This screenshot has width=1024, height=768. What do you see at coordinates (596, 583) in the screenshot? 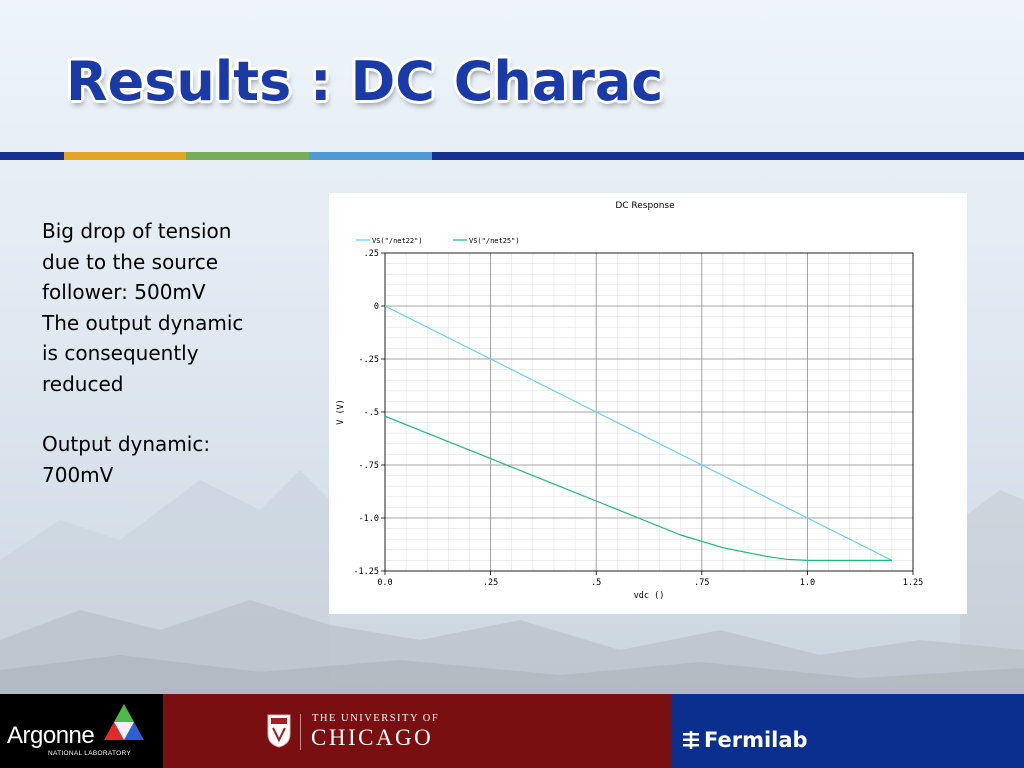
I see `x-tick-label: .5` at bounding box center [596, 583].